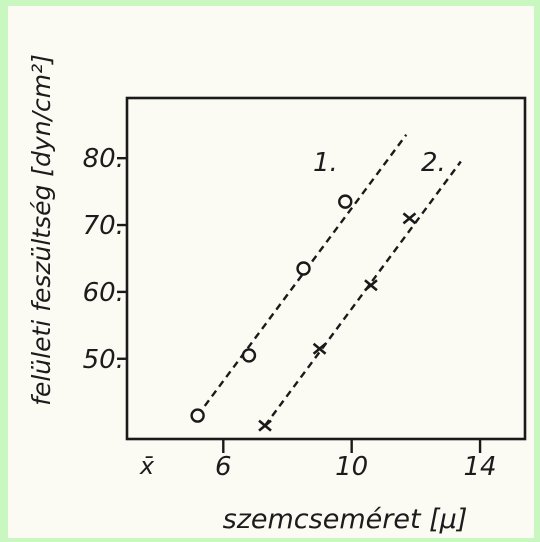 This screenshot has width=540, height=542. I want to click on x-mean-label: x̄, so click(147, 466).